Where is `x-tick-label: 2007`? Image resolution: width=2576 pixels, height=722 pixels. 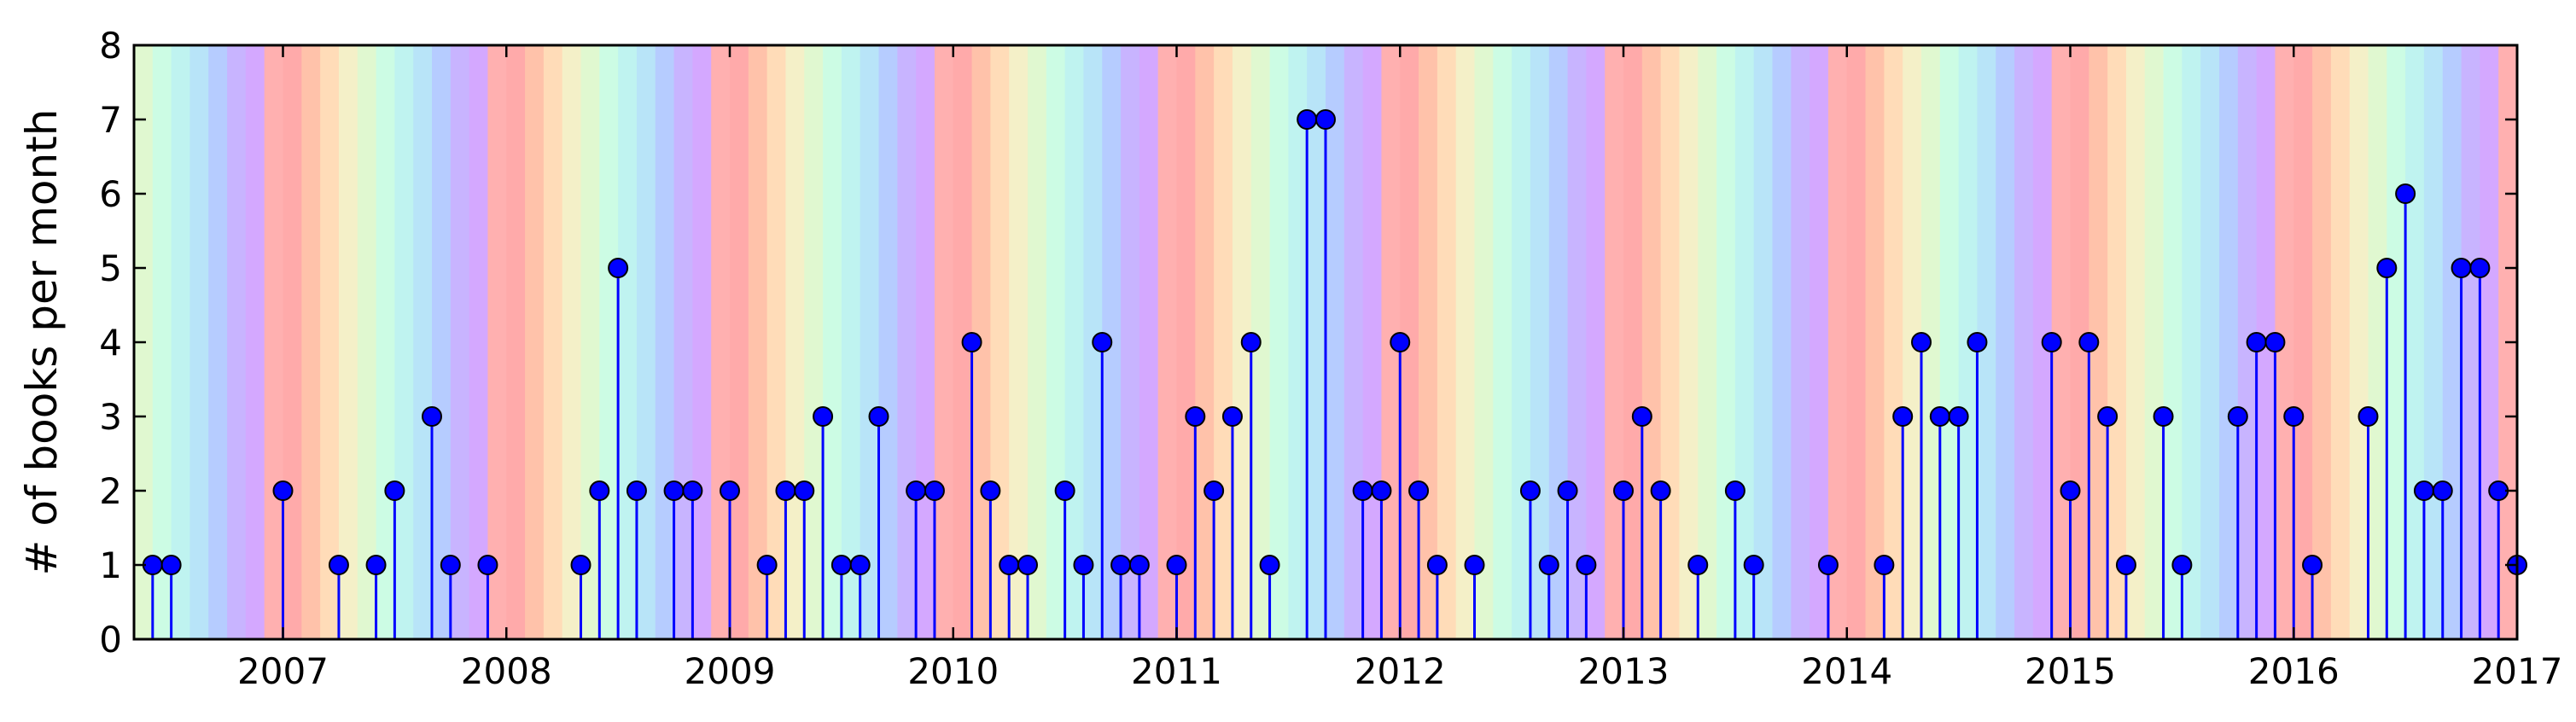 x-tick-label: 2007 is located at coordinates (283, 671).